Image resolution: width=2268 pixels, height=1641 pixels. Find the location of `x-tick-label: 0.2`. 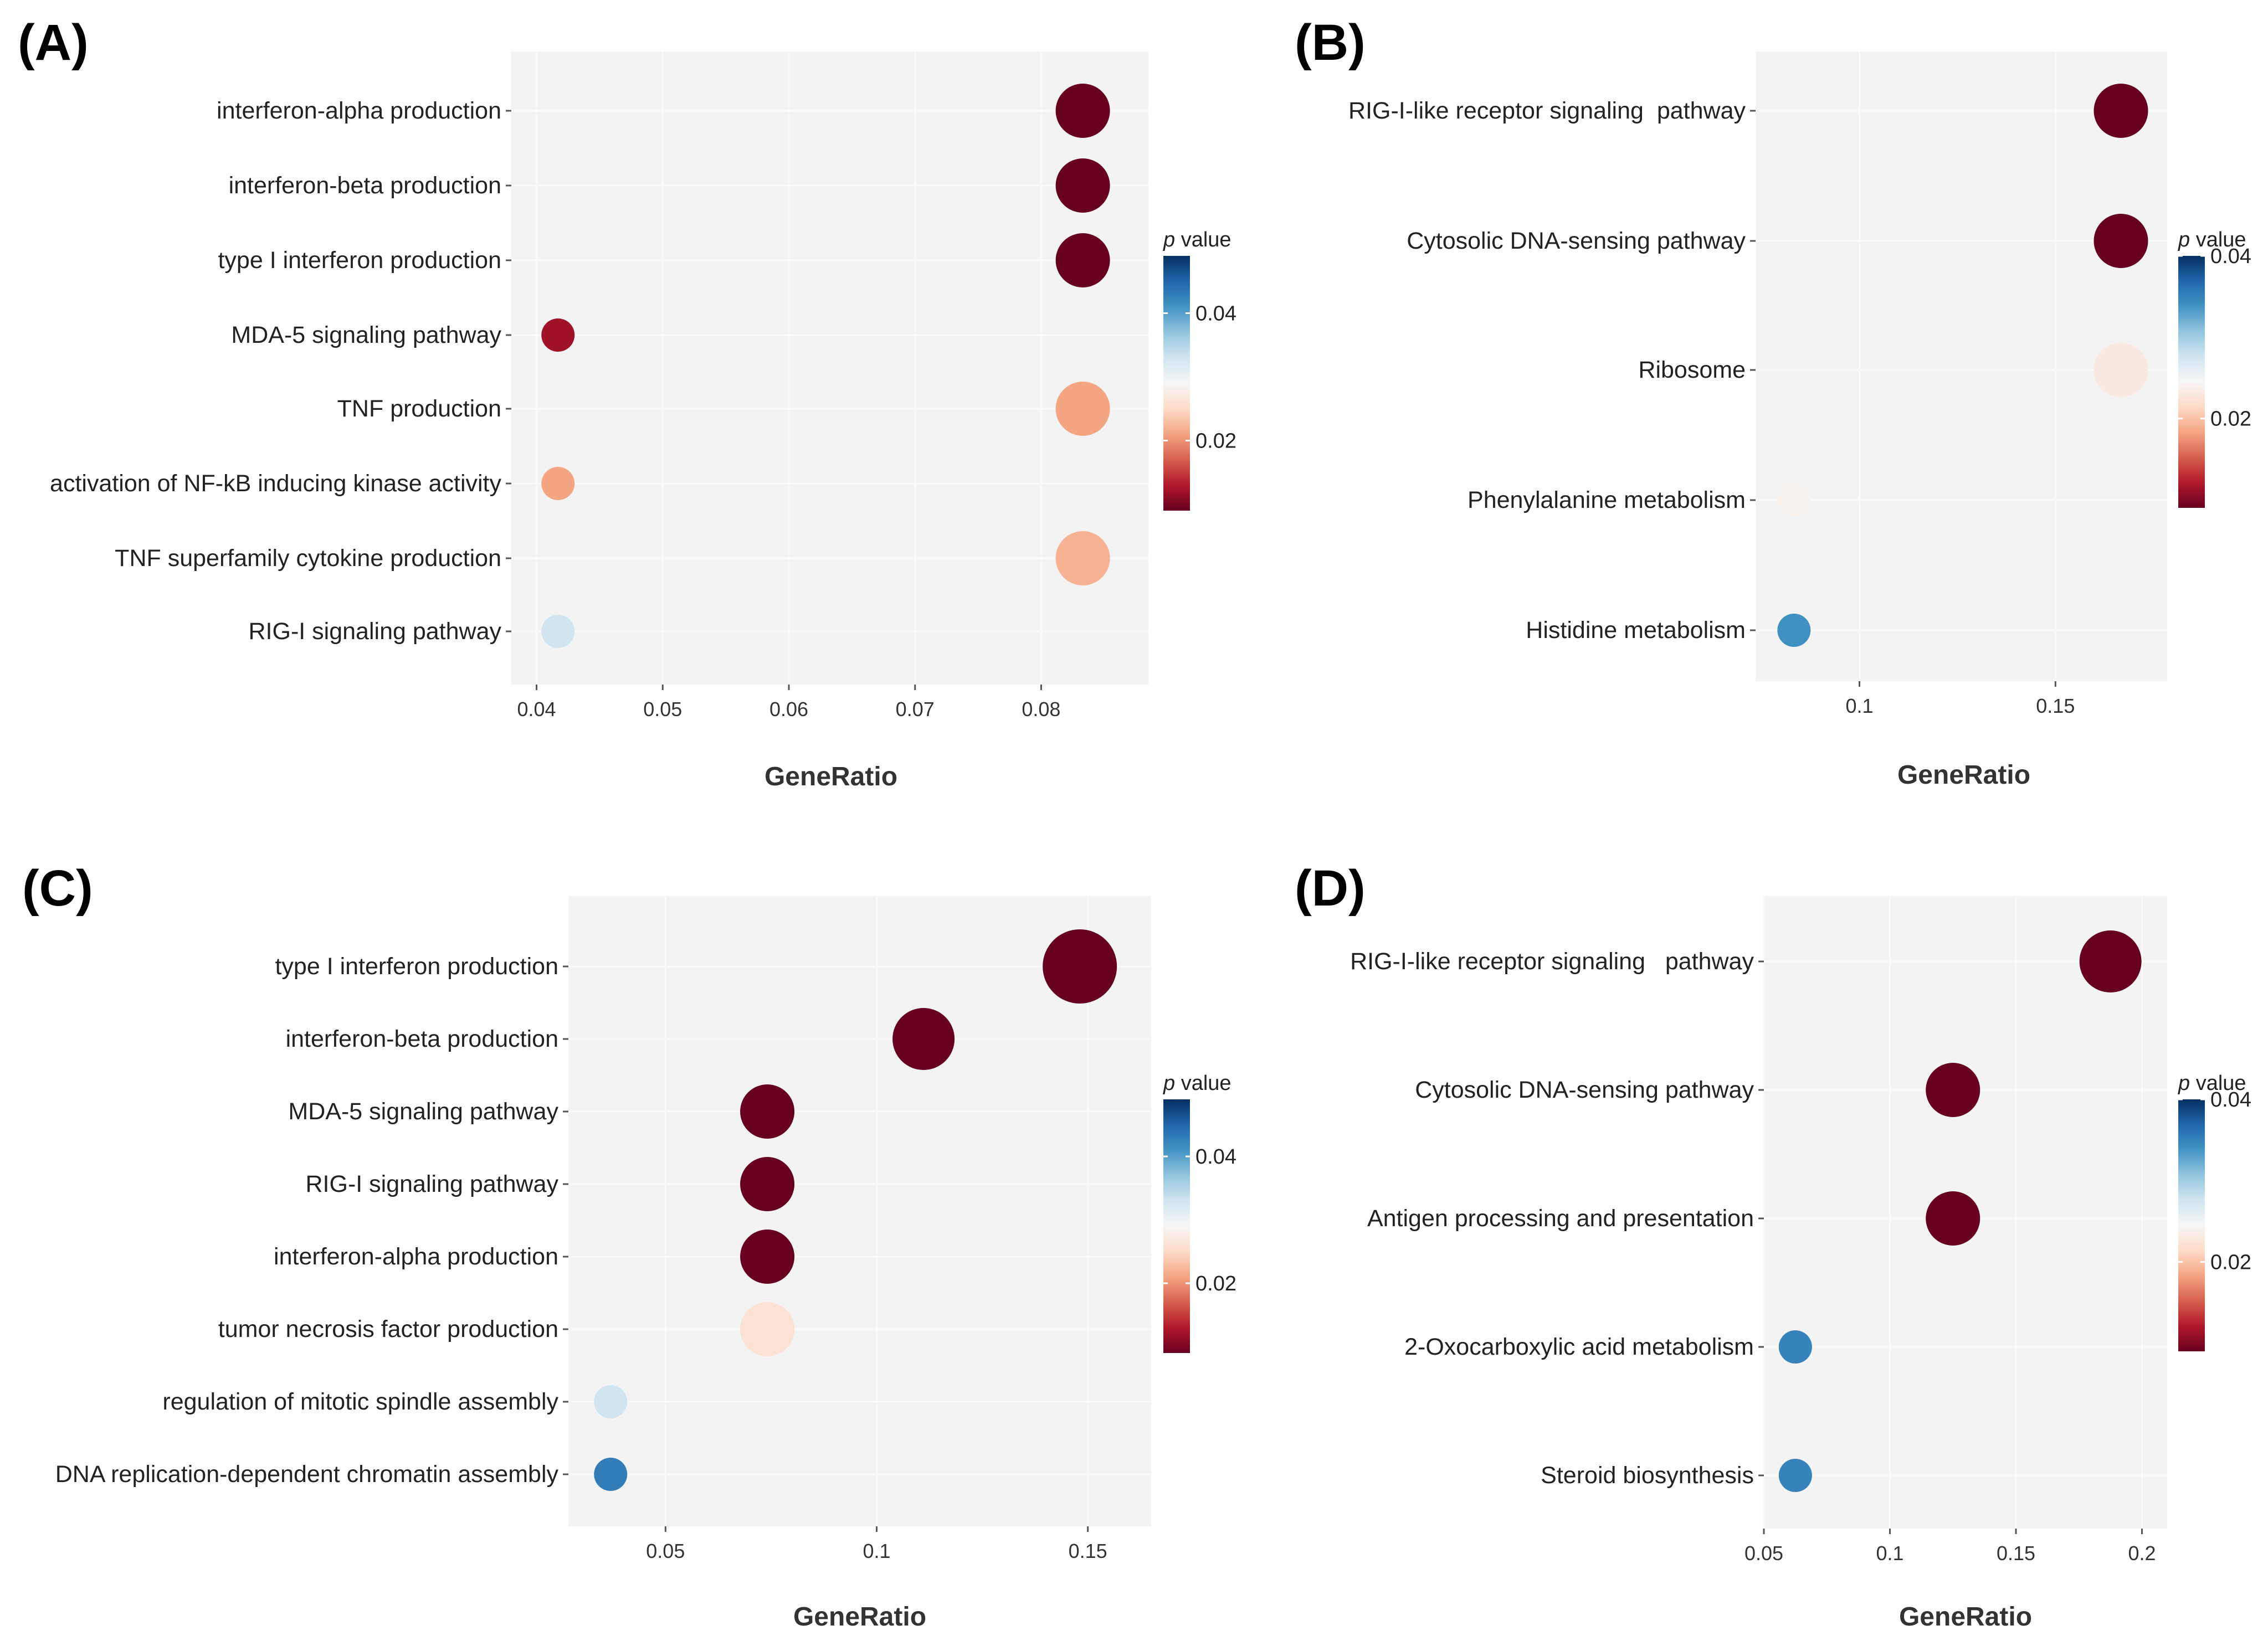

x-tick-label: 0.2 is located at coordinates (2142, 1553).